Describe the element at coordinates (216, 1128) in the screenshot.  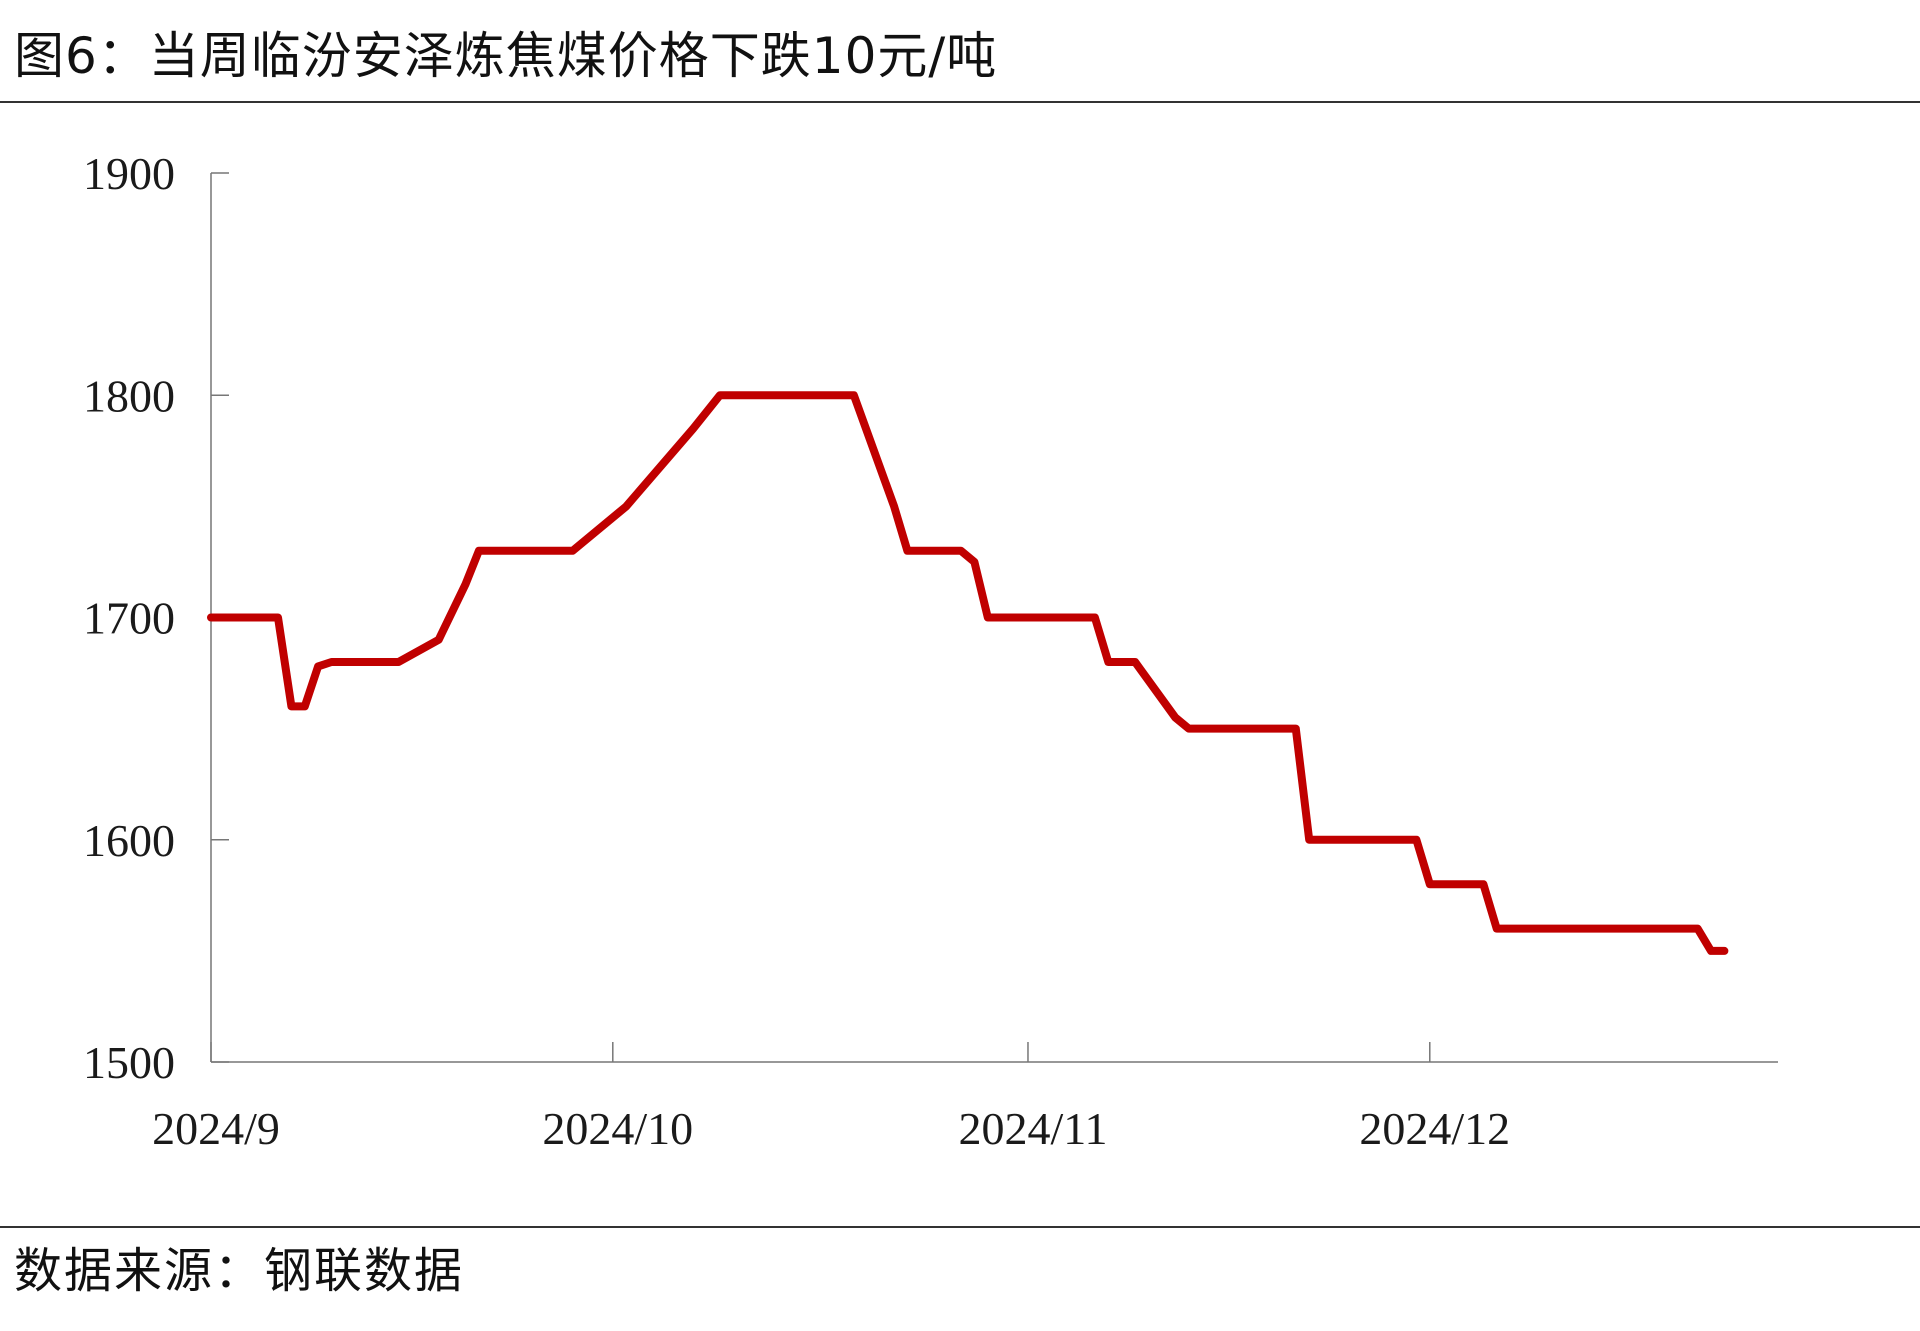
I see `x-tick-label: 2024/9` at that location.